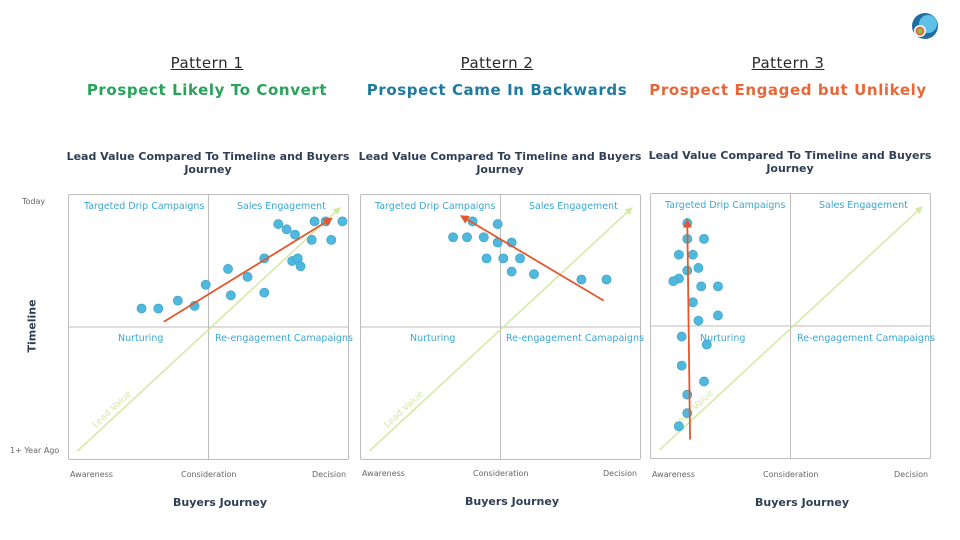  Describe the element at coordinates (433, 338) in the screenshot. I see `chart-2-quadrant-bottom-left: Nurturing` at that location.